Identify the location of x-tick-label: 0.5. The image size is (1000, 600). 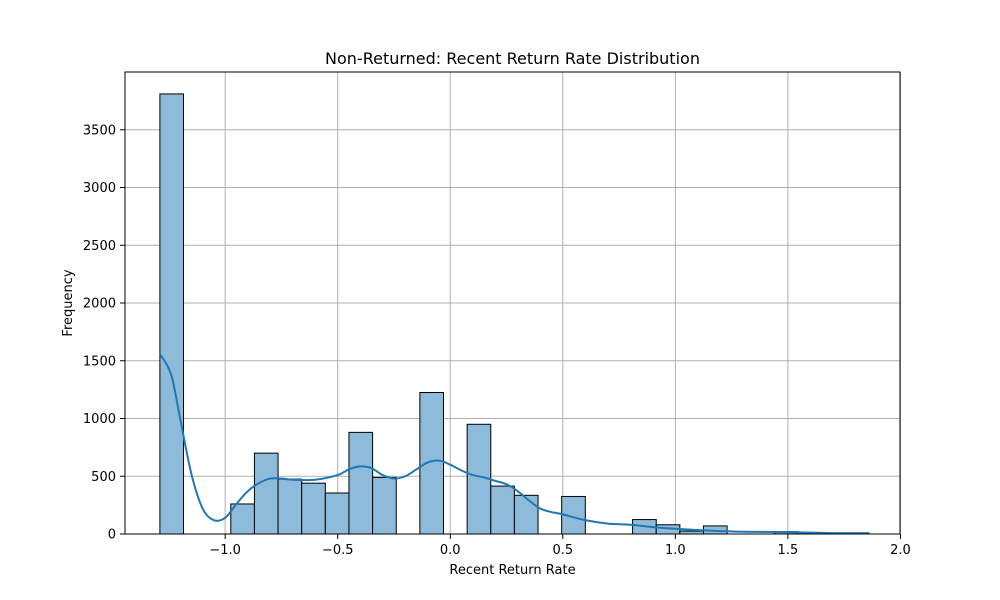
(562, 550).